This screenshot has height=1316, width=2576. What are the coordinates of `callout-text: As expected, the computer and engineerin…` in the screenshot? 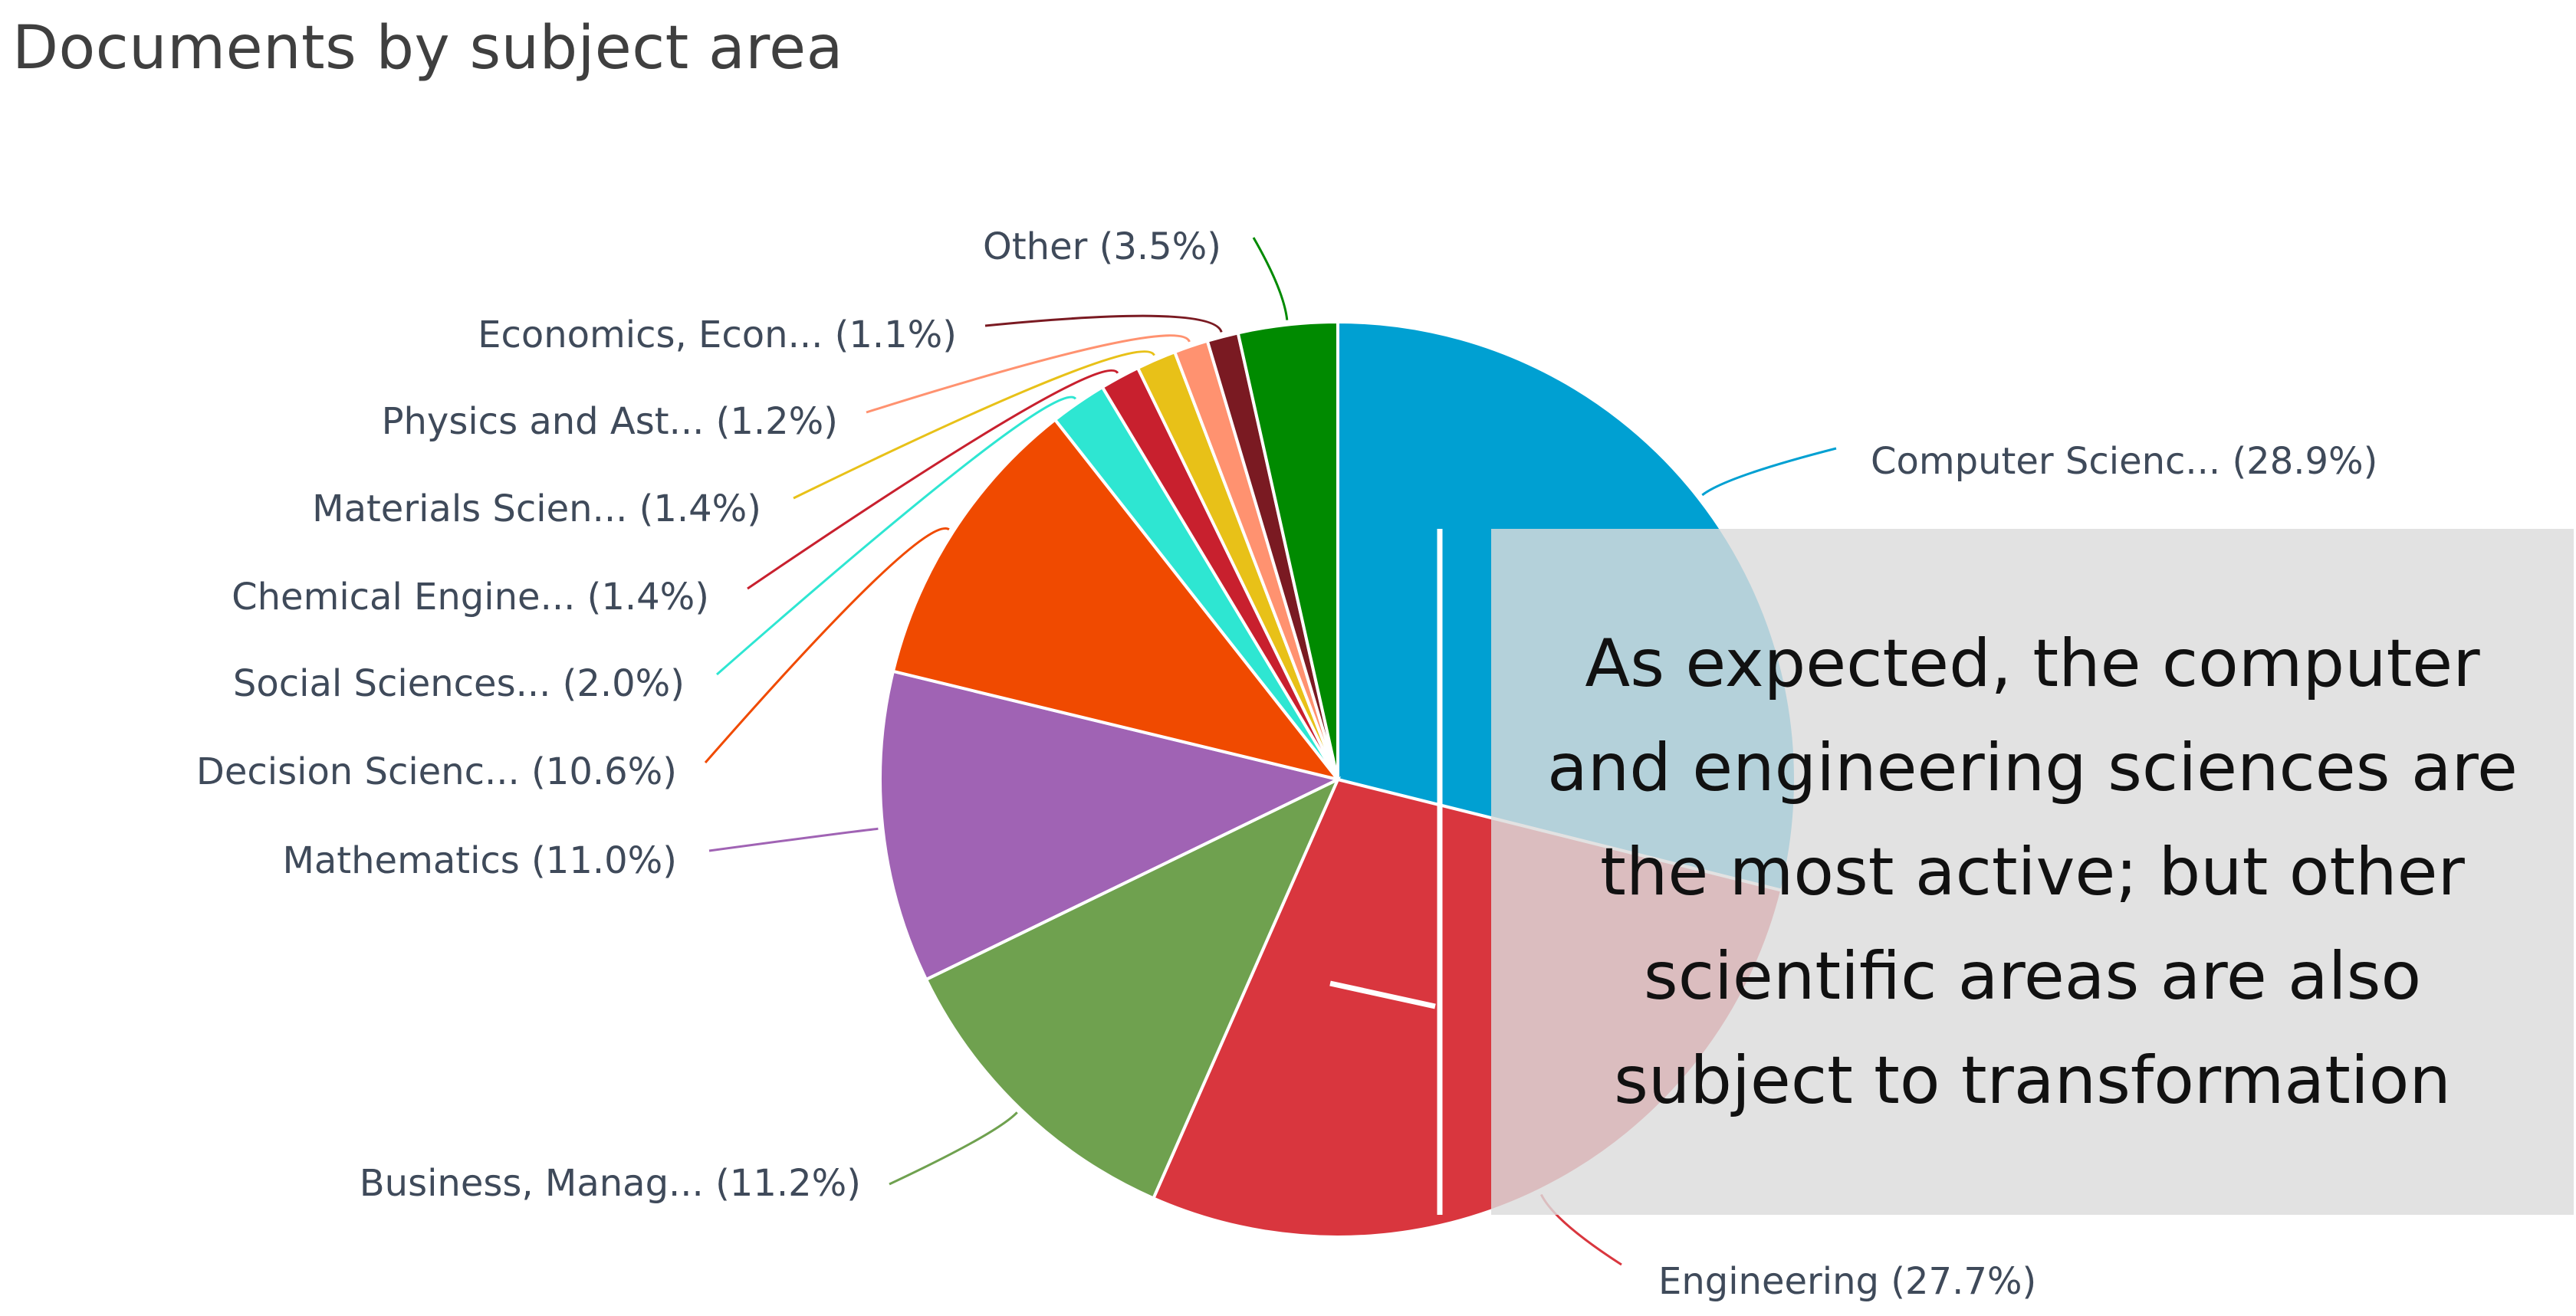 It's located at (2032, 872).